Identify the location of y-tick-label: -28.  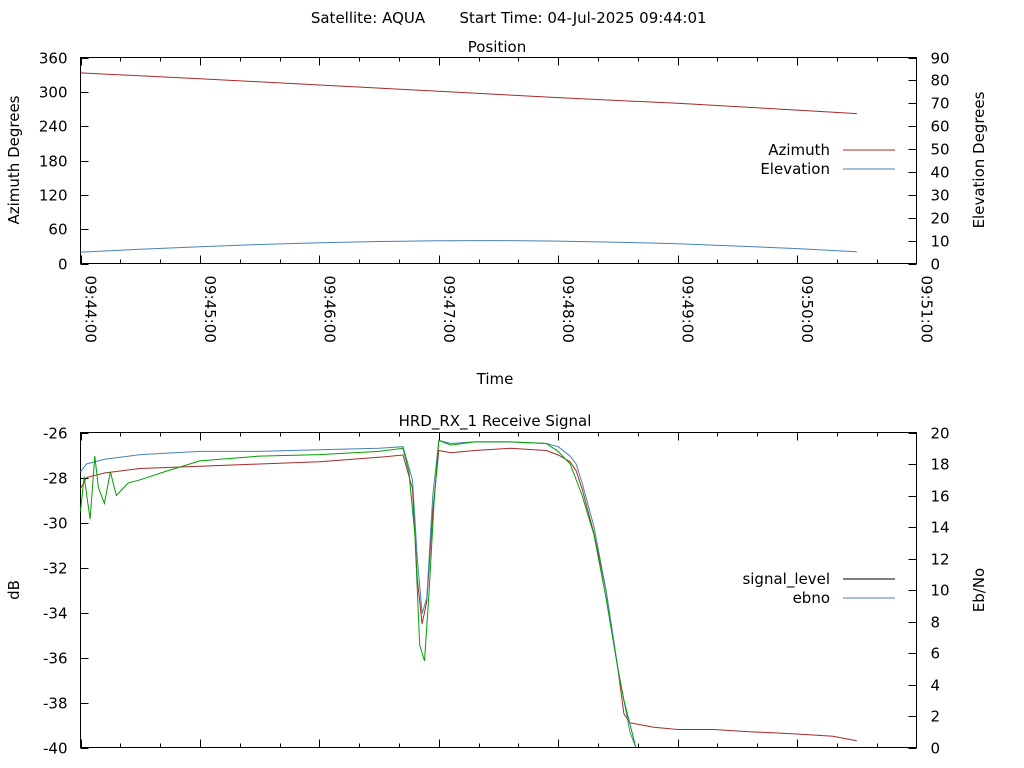
(55, 479).